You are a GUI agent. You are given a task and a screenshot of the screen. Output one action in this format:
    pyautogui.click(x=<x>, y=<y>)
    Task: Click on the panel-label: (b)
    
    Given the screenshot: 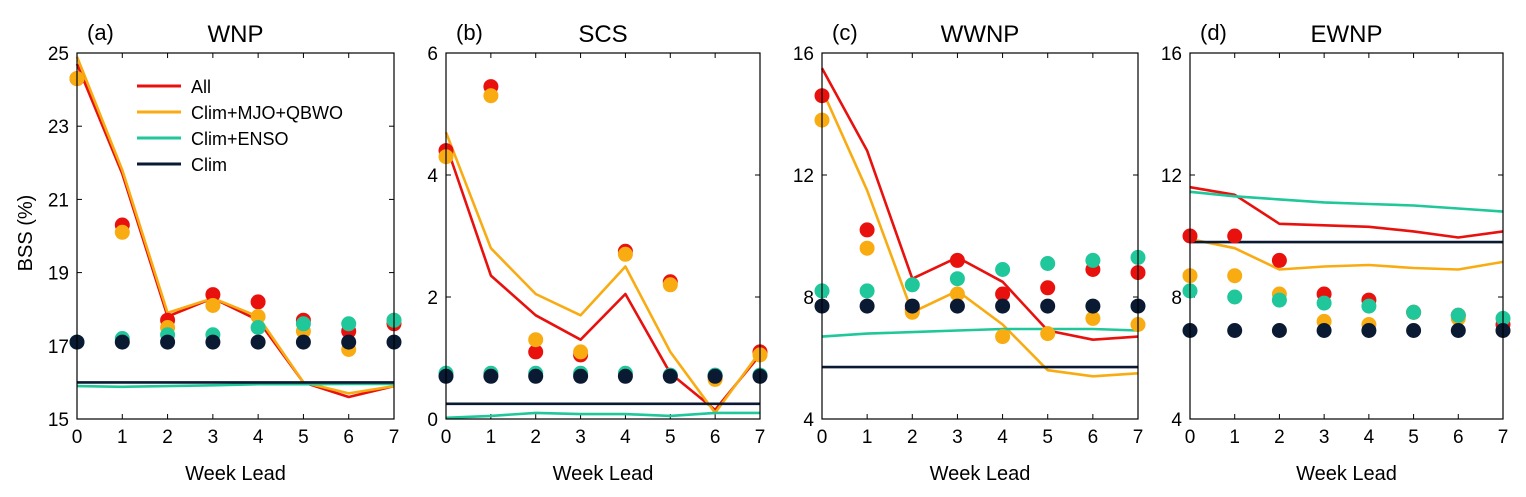 What is the action you would take?
    pyautogui.click(x=469, y=32)
    